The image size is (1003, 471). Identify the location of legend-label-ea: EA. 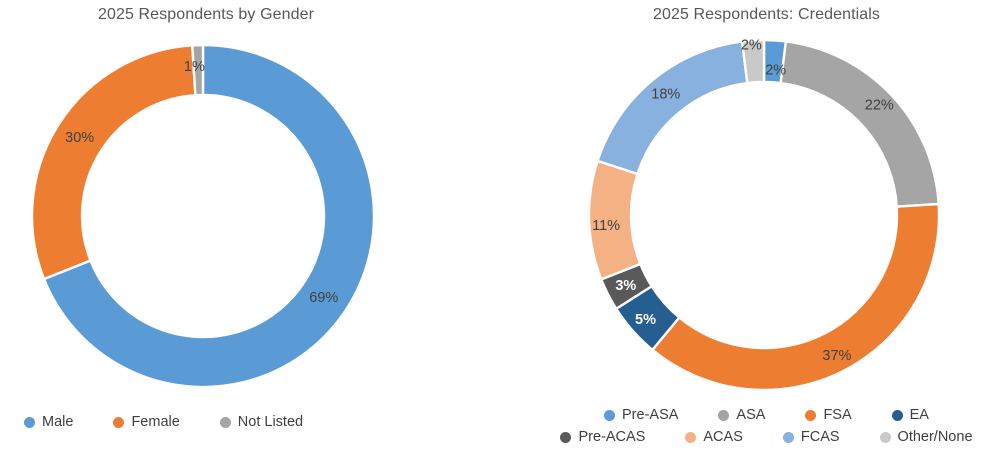
(919, 415).